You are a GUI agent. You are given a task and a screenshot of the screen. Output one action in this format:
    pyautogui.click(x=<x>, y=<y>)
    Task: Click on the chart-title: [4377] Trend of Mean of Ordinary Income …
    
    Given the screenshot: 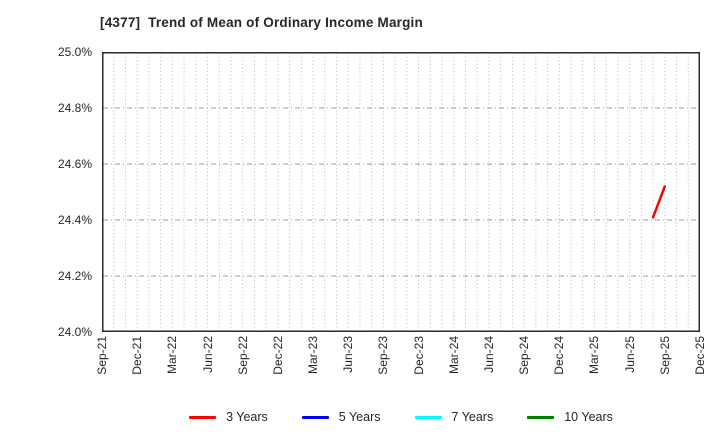 What is the action you would take?
    pyautogui.click(x=261, y=22)
    